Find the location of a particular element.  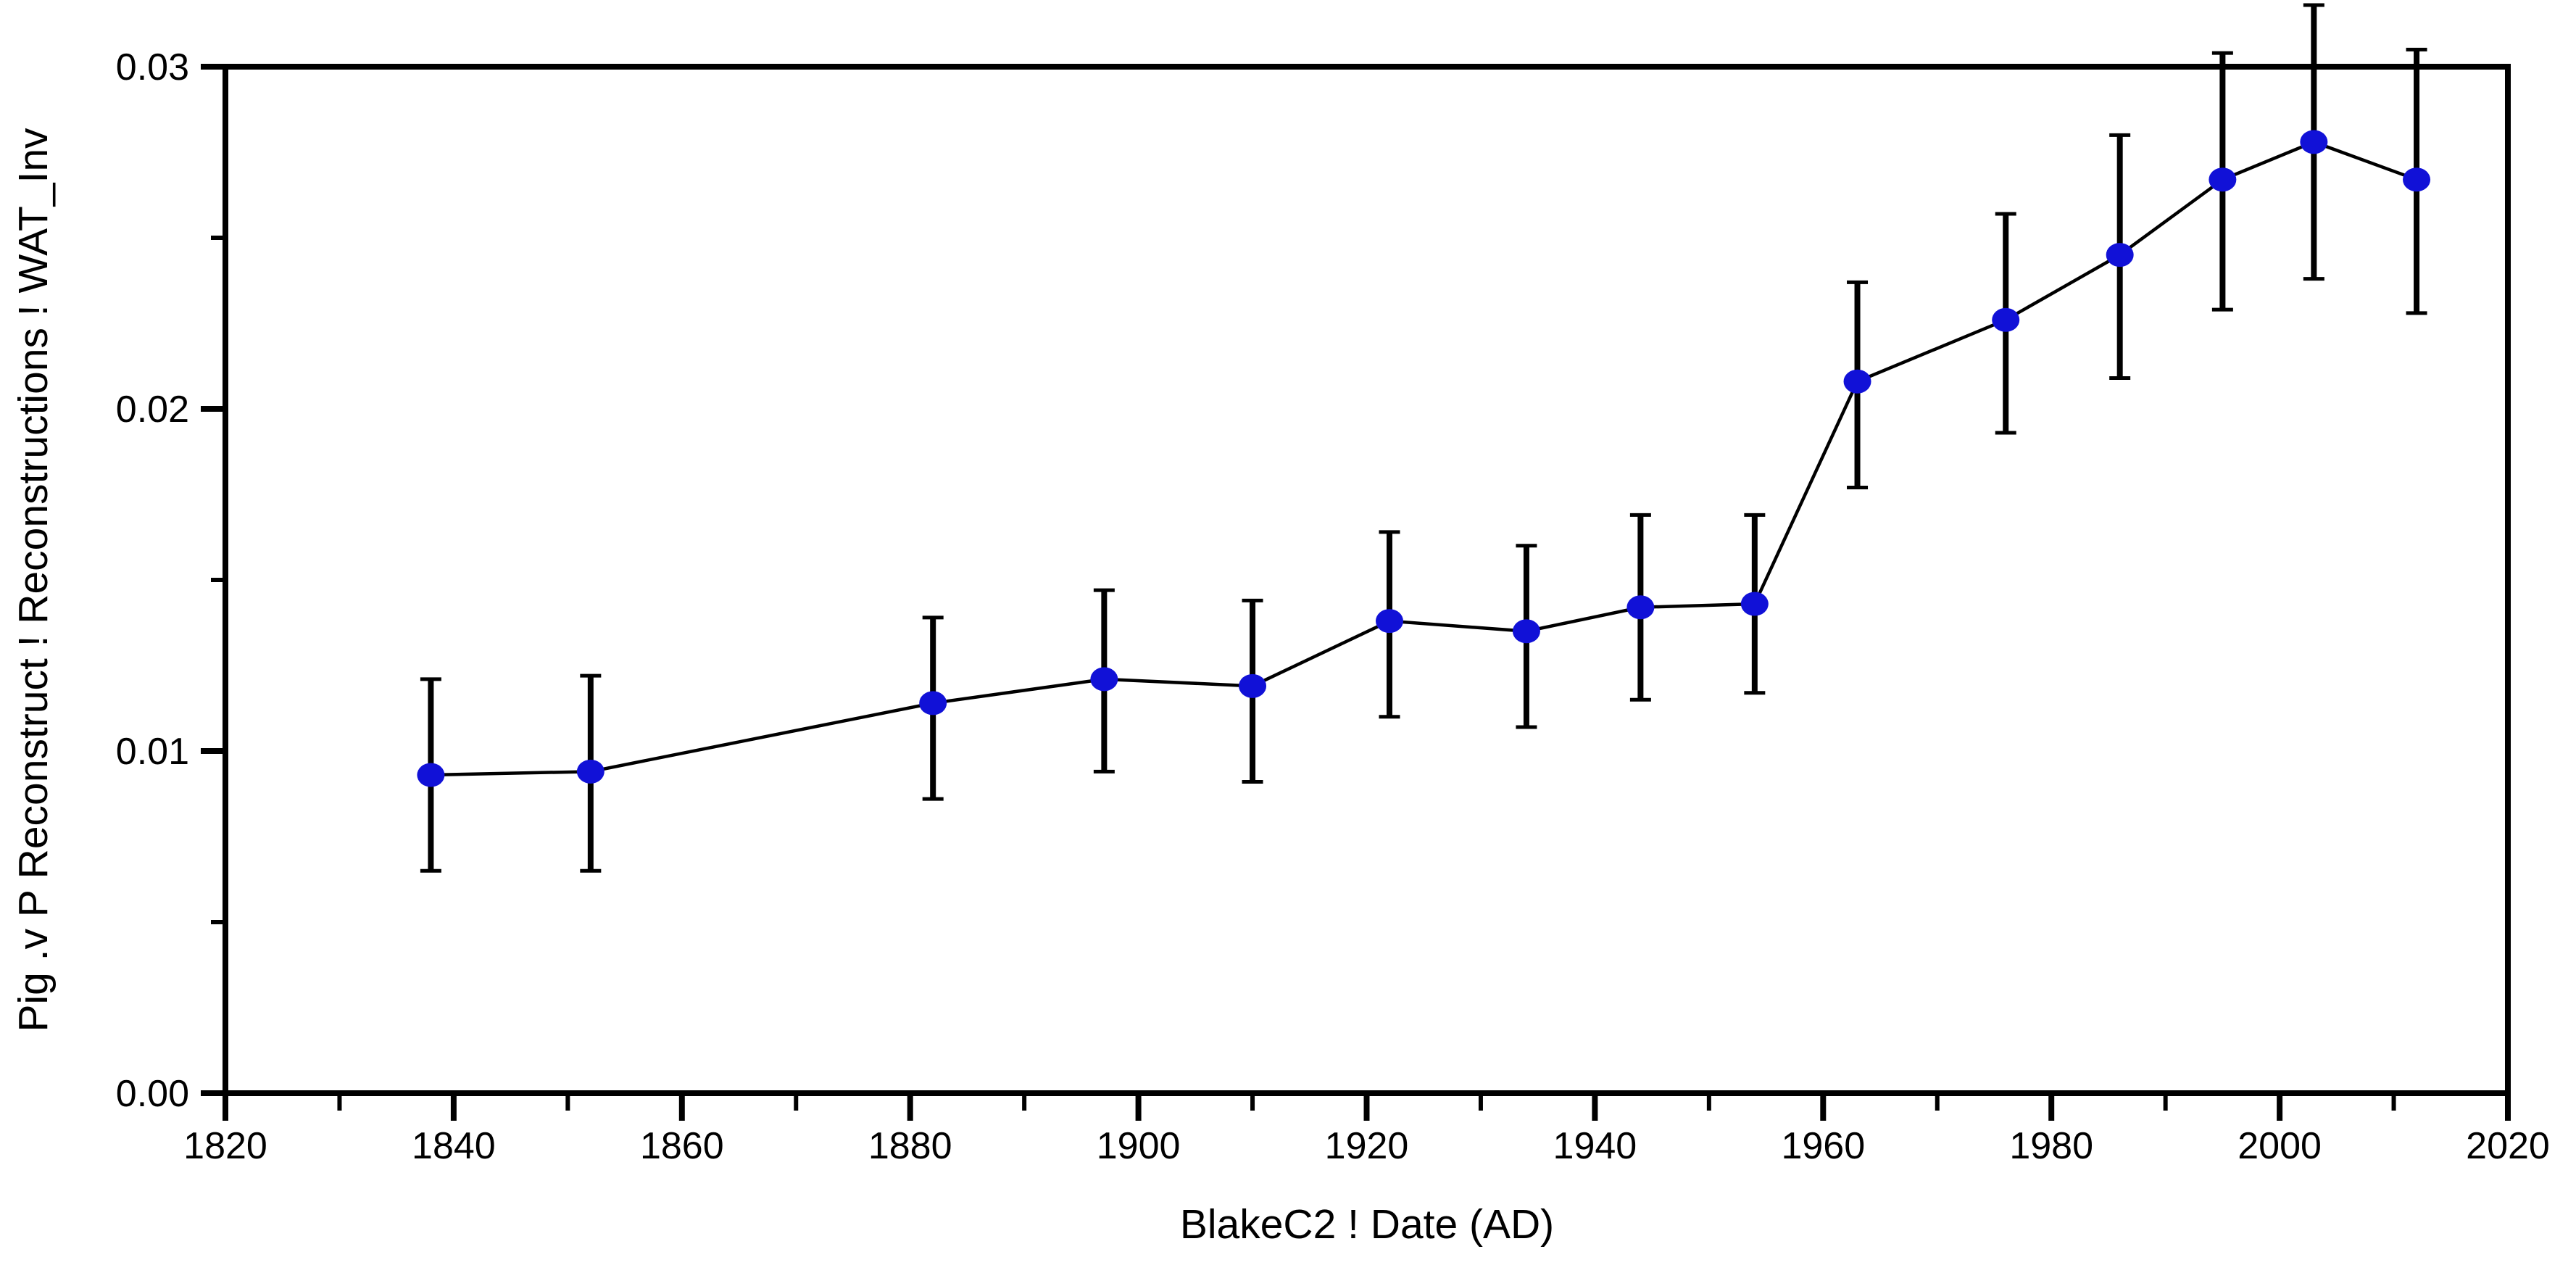

x-tick-label: 2020 is located at coordinates (2508, 1146).